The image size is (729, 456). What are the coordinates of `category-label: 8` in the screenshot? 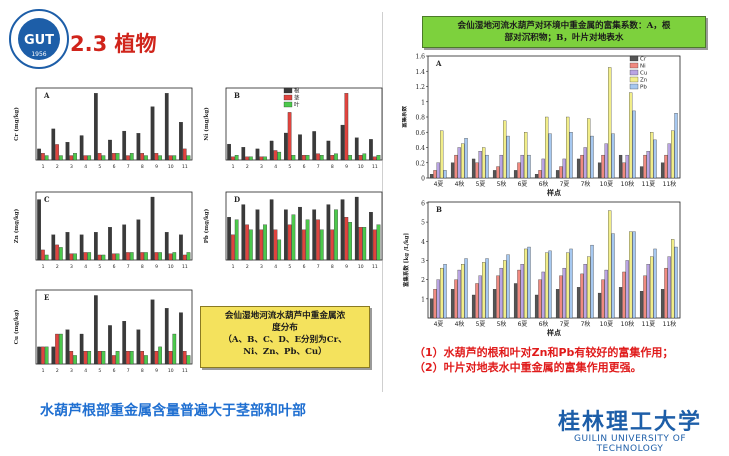 It's located at (142, 167).